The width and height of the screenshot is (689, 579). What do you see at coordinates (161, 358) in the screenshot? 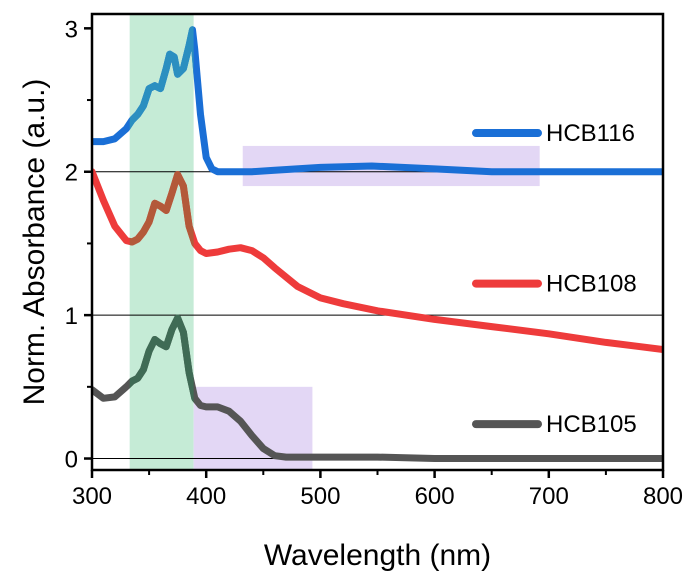
I see `series-line-overlap-hcb105` at bounding box center [161, 358].